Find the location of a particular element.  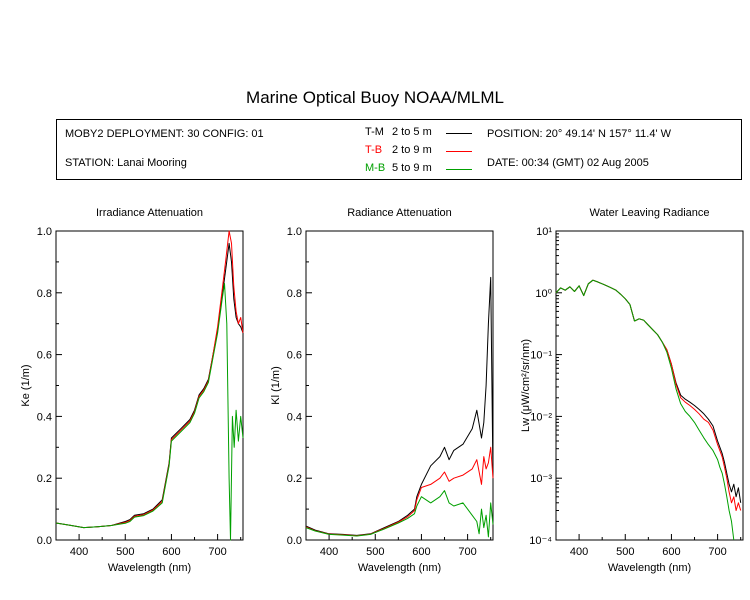

y-tick-label: 10⁻³ is located at coordinates (541, 479).